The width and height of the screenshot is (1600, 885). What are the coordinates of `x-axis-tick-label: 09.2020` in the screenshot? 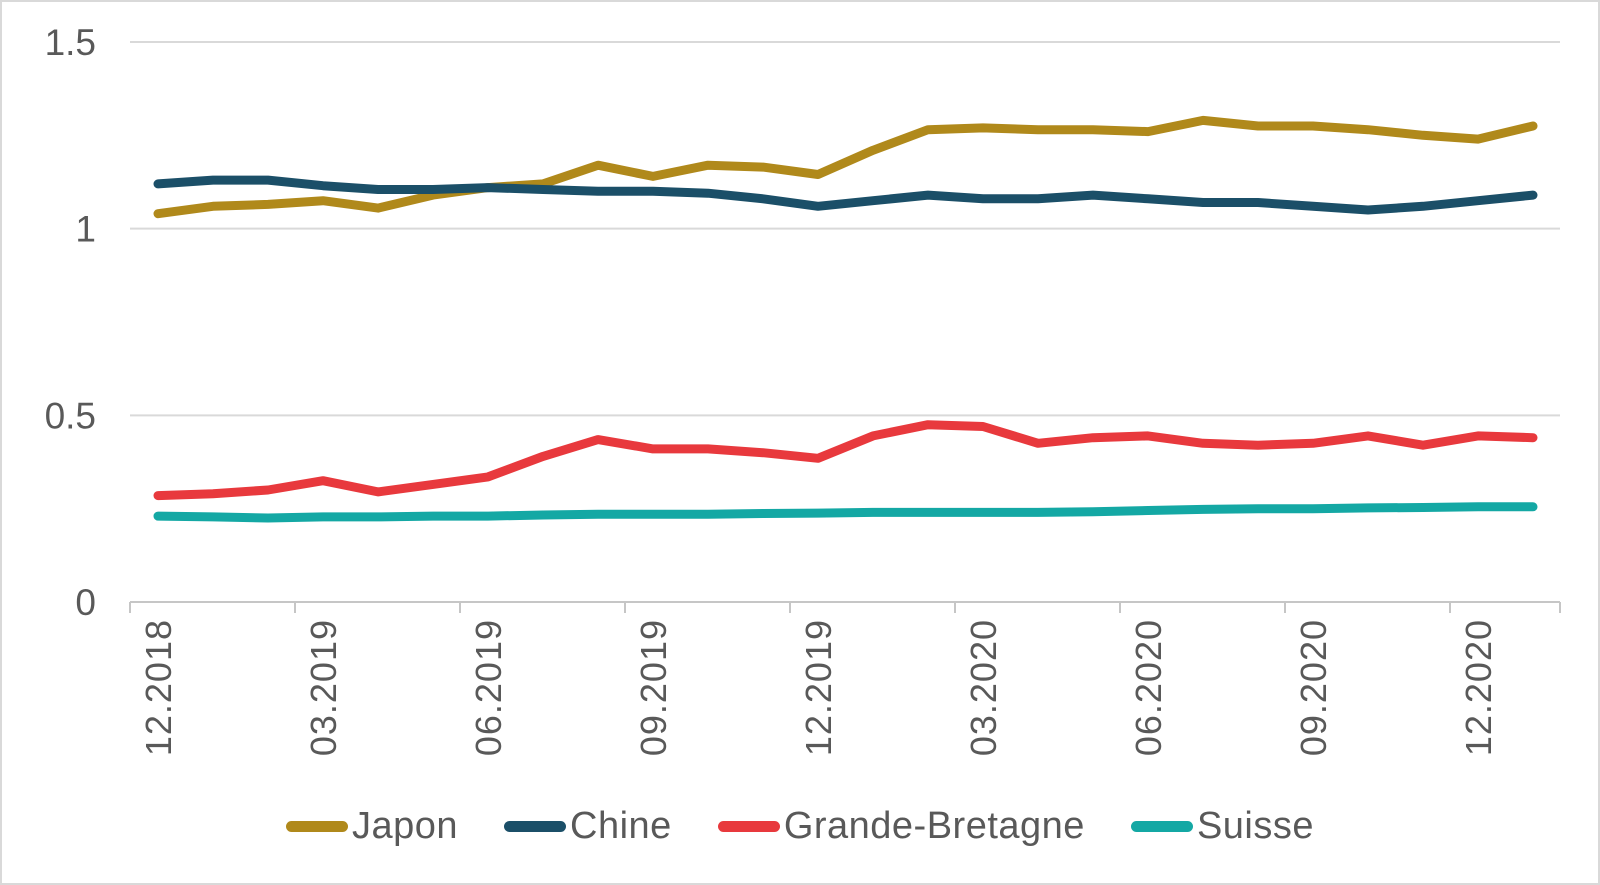 It's located at (1313, 687).